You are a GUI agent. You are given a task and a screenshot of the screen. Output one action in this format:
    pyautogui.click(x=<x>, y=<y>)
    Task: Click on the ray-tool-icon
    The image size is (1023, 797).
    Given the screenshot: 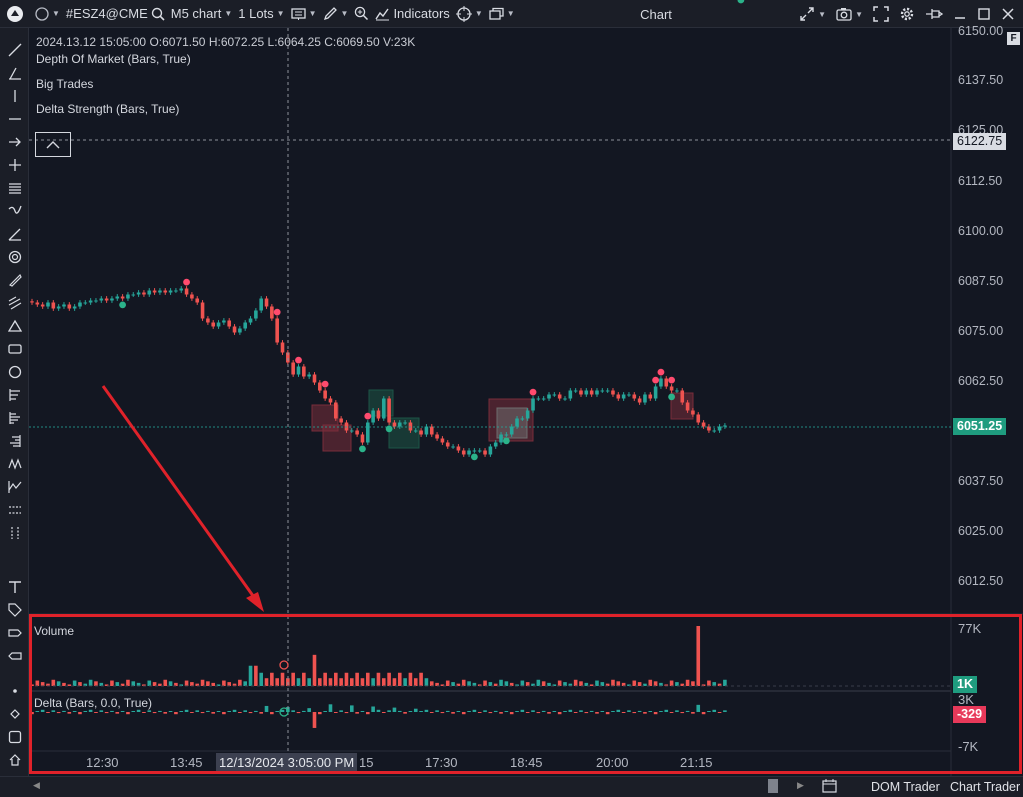 What is the action you would take?
    pyautogui.click(x=14, y=72)
    